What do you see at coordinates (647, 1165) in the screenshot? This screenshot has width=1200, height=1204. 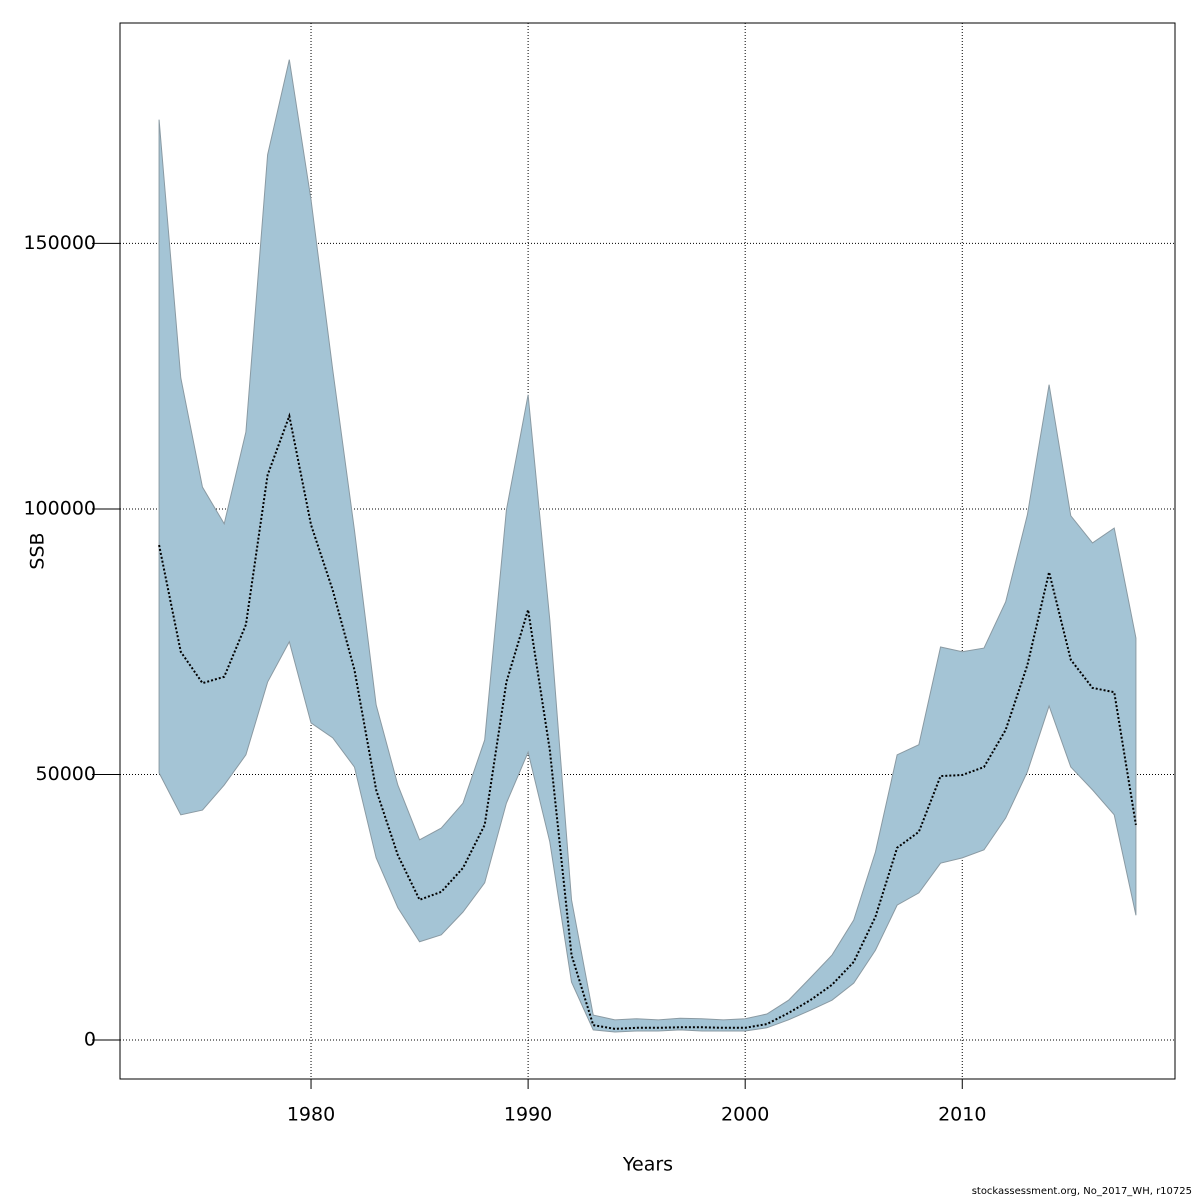 I see `x-axis-label: Years` at bounding box center [647, 1165].